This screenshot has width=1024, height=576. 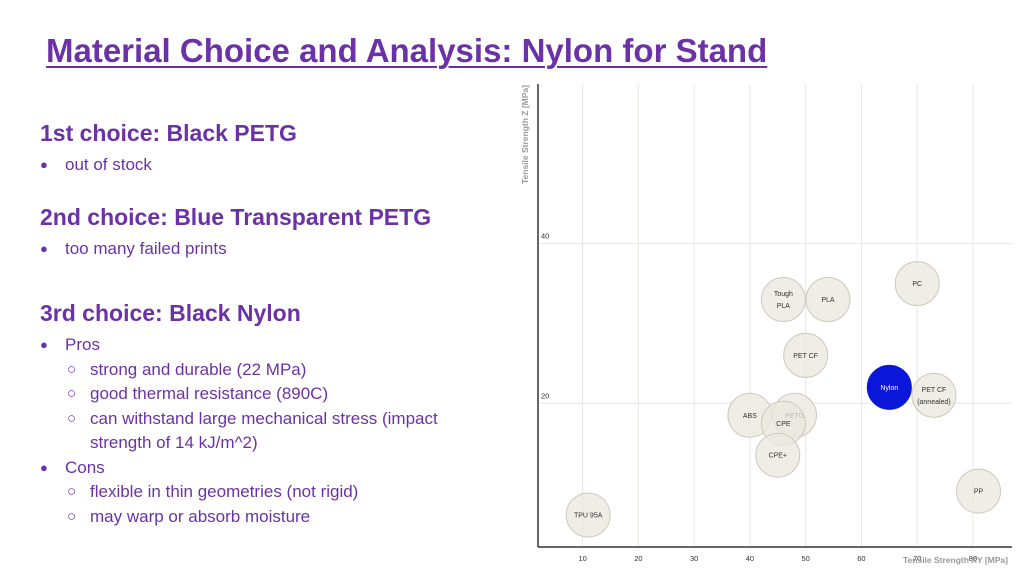 I want to click on choice-1-list: out of stock, so click(x=168, y=165).